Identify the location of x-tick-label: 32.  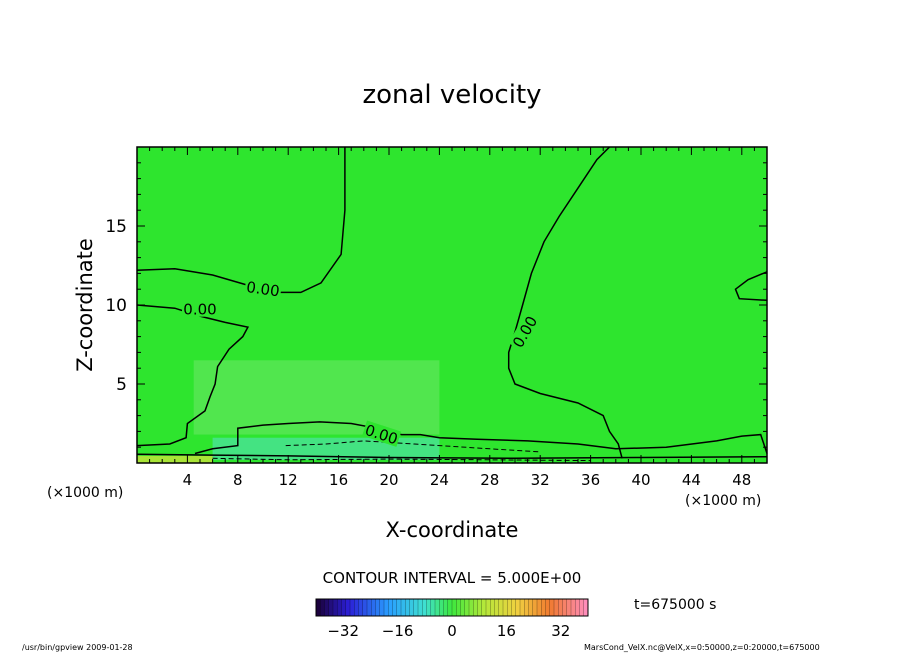
(540, 480).